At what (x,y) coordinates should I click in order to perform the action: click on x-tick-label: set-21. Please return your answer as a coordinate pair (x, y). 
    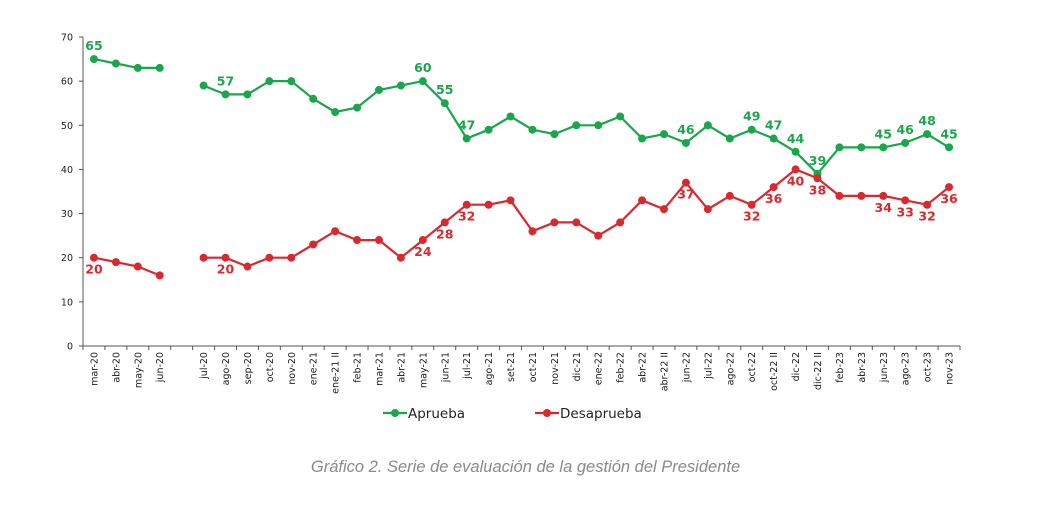
    Looking at the image, I should click on (511, 367).